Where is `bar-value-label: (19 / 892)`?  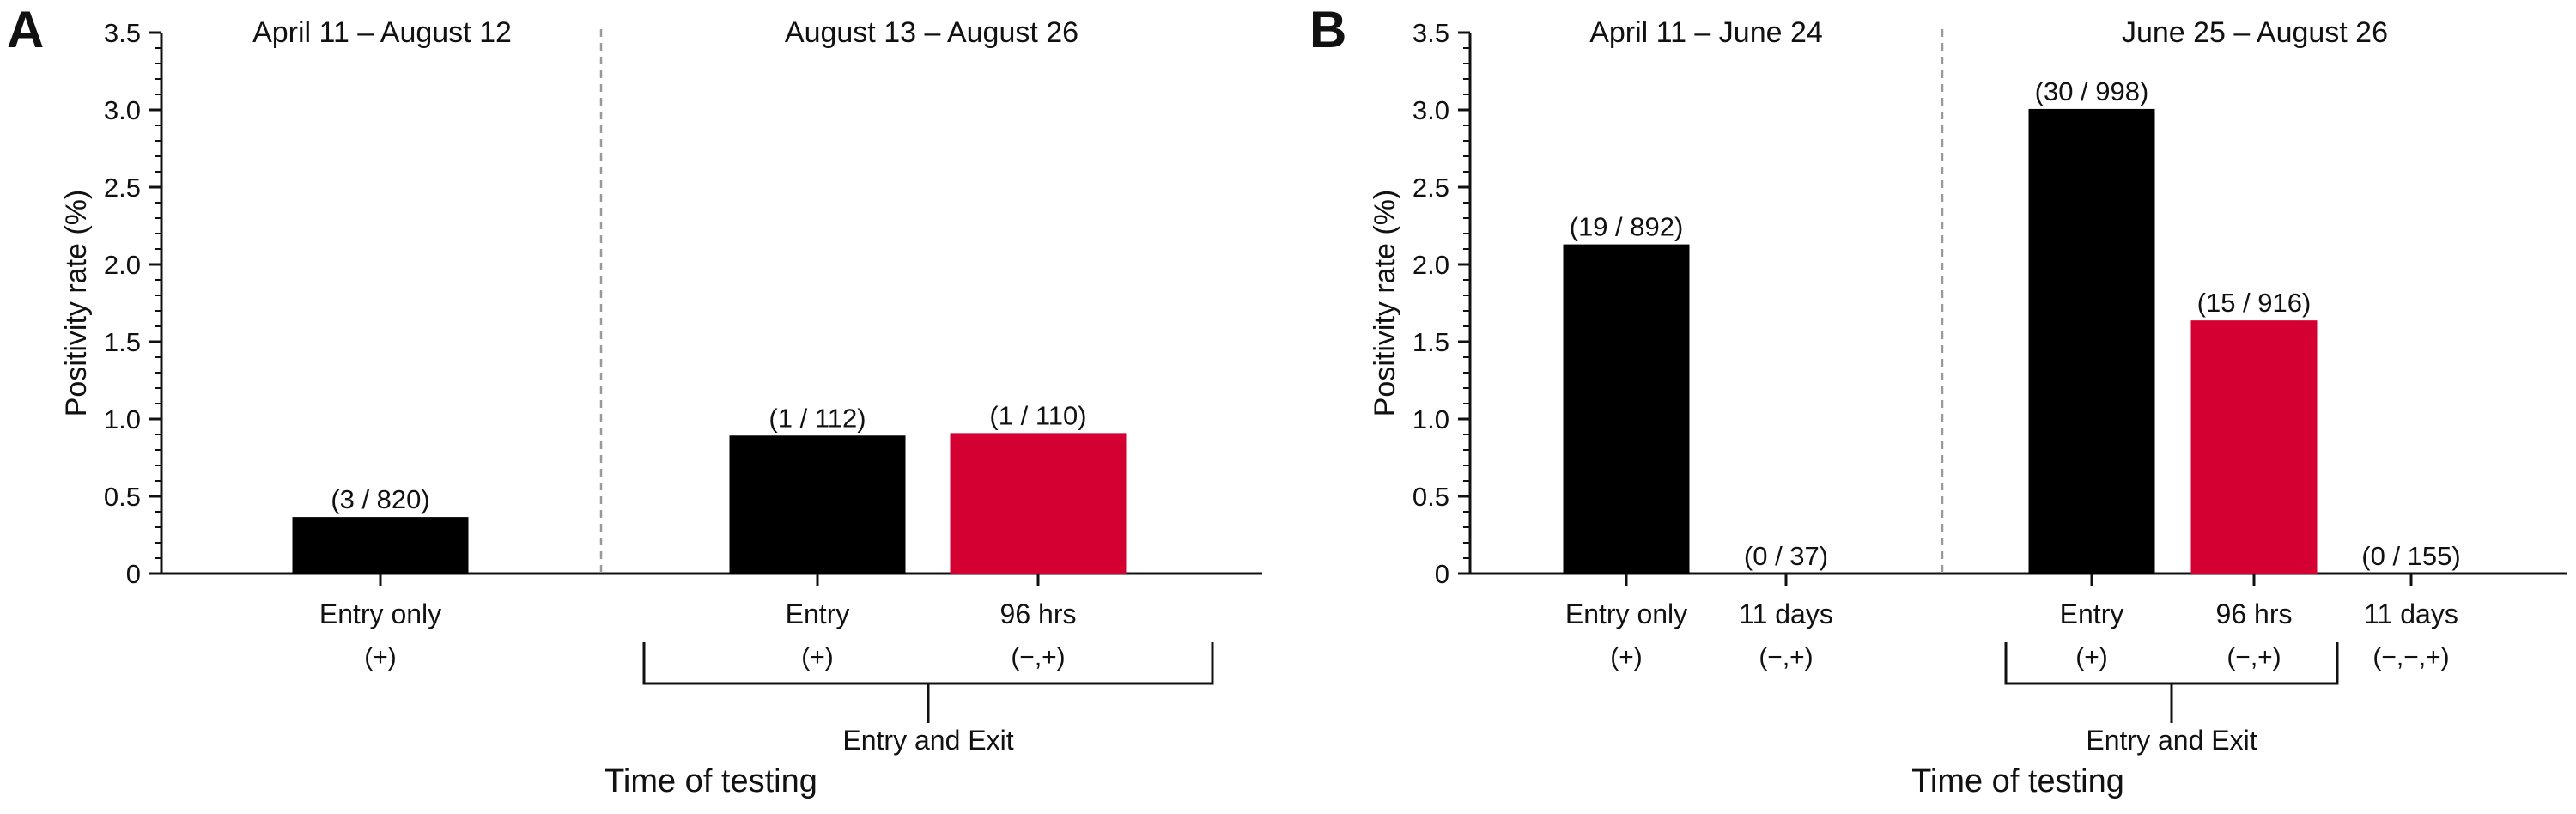
bar-value-label: (19 / 892) is located at coordinates (1627, 227).